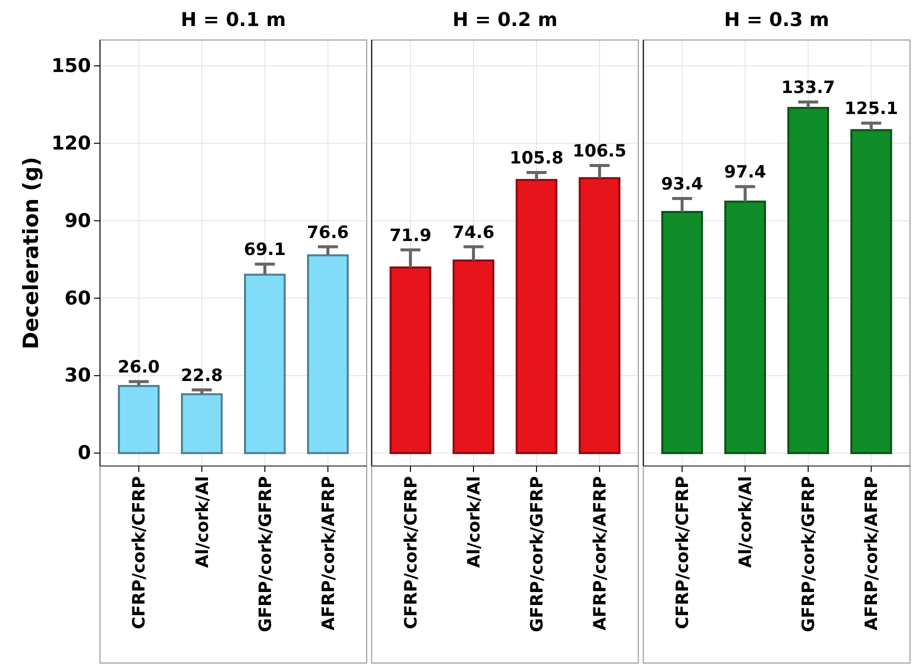 Image resolution: width=914 pixels, height=664 pixels. What do you see at coordinates (777, 20) in the screenshot?
I see `chart-title: H = 0.3 m` at bounding box center [777, 20].